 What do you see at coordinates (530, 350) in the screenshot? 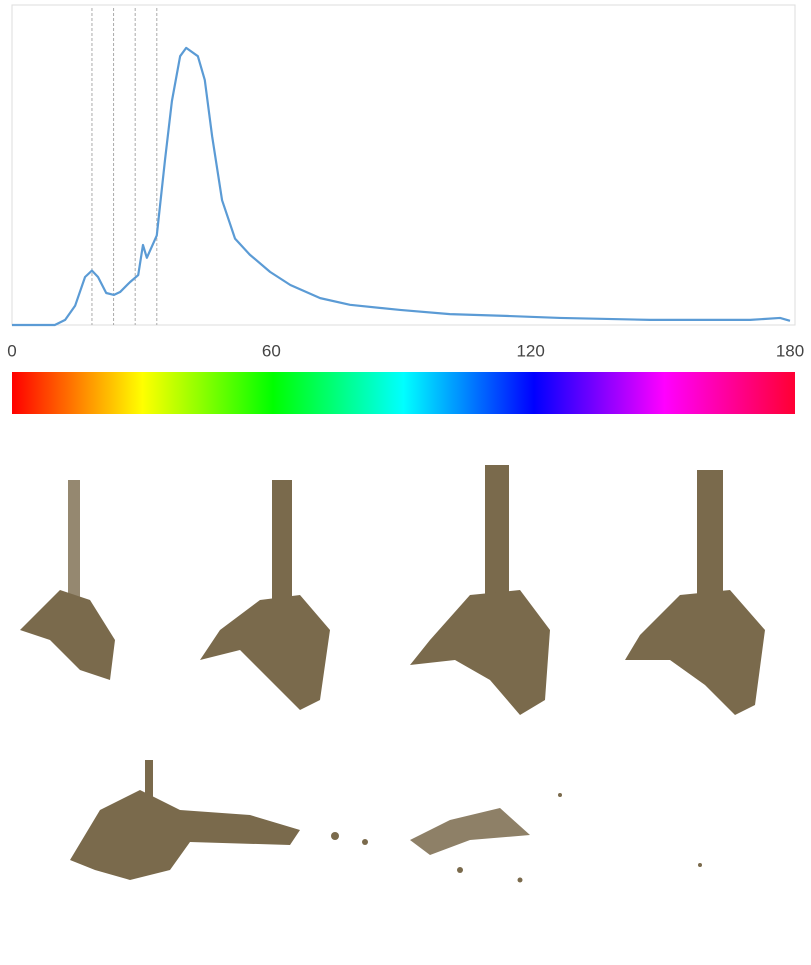
I see `x-tick-label: 120` at bounding box center [530, 350].